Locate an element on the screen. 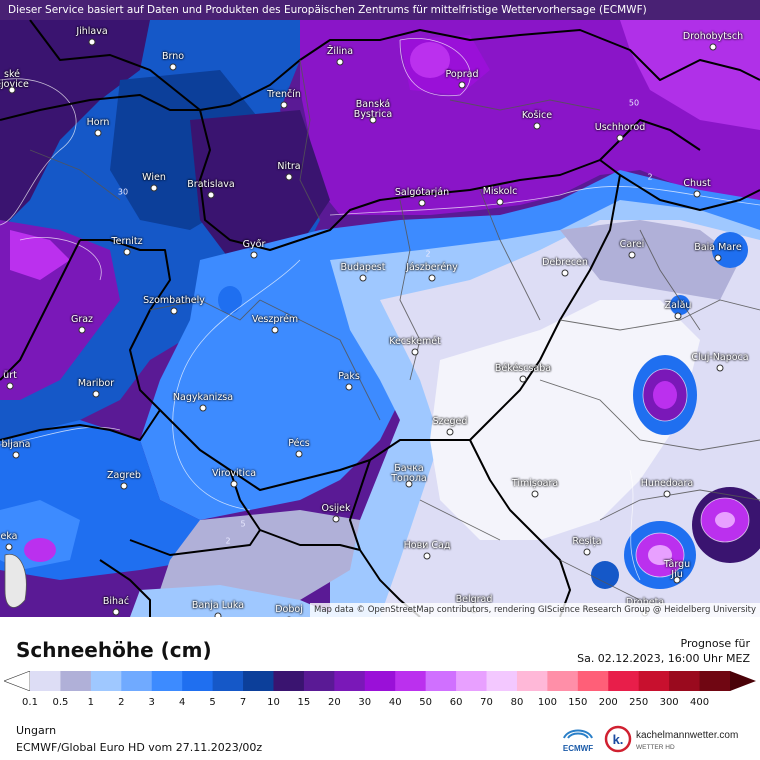 The width and height of the screenshot is (760, 760). city-label: Drobeta is located at coordinates (645, 603).